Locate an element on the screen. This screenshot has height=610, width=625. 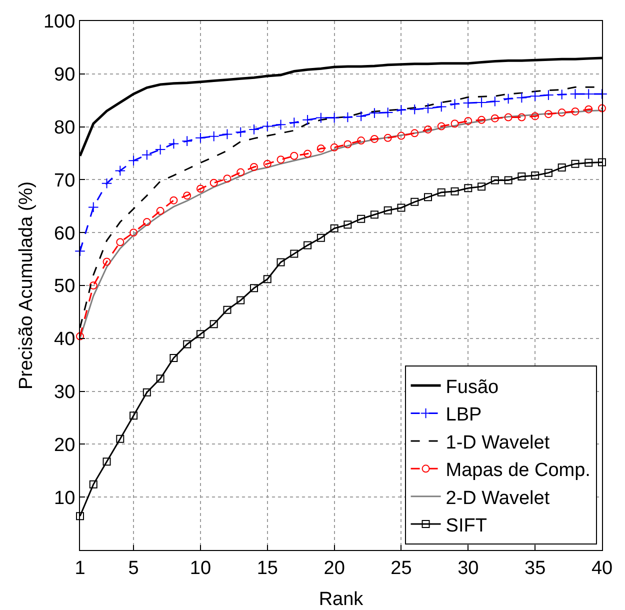
legend-label: 2-D Wavelet is located at coordinates (498, 498).